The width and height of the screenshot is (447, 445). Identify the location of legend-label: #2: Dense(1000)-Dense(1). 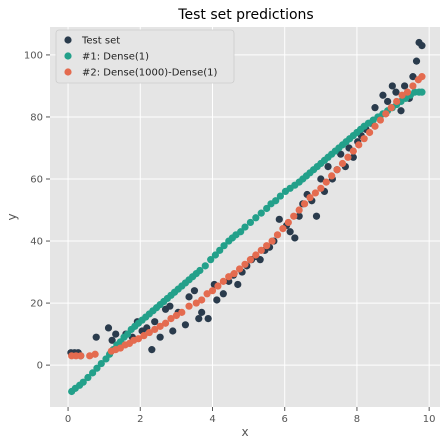
(150, 73).